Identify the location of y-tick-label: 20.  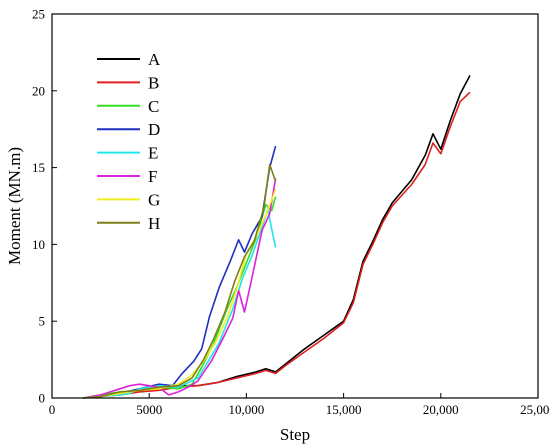
(38, 90).